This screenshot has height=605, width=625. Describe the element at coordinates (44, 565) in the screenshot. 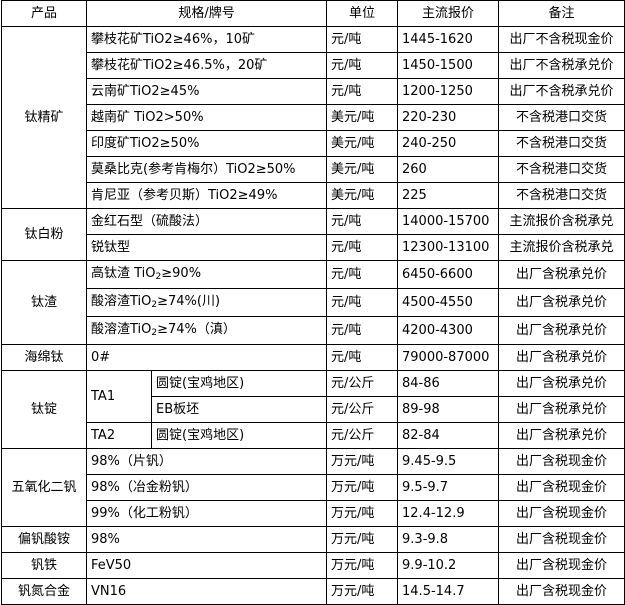

I see `product-group-cell: 钒铁` at that location.